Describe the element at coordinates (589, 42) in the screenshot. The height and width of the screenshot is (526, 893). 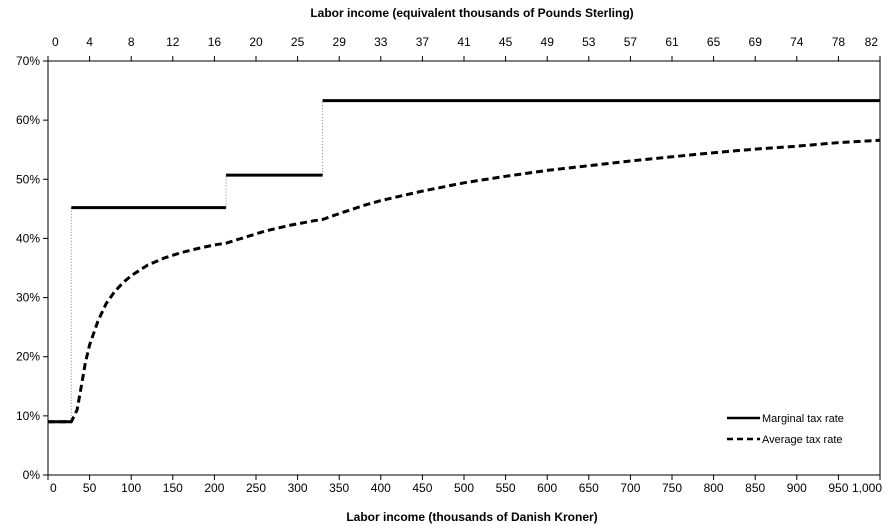
I see `top-tick-label: 53` at that location.